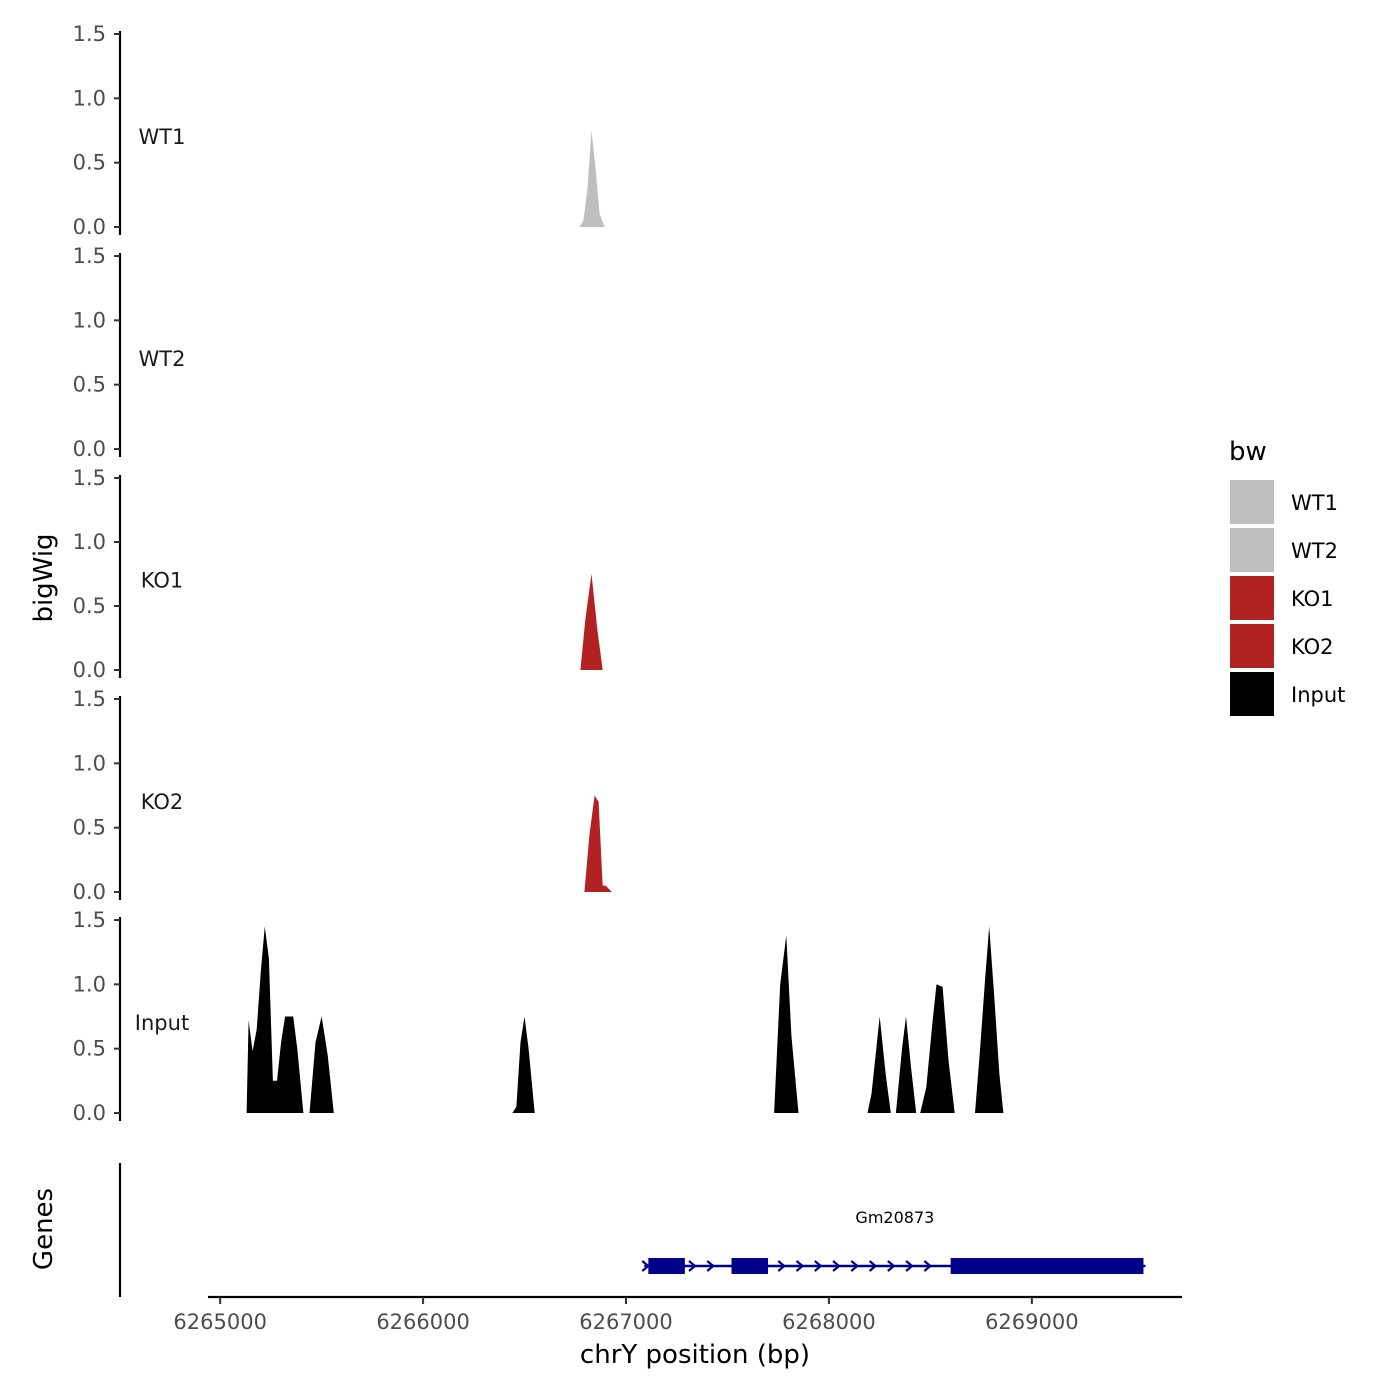  Describe the element at coordinates (587, 1230) in the screenshot. I see `gene-track: Genes Gm20873` at that location.